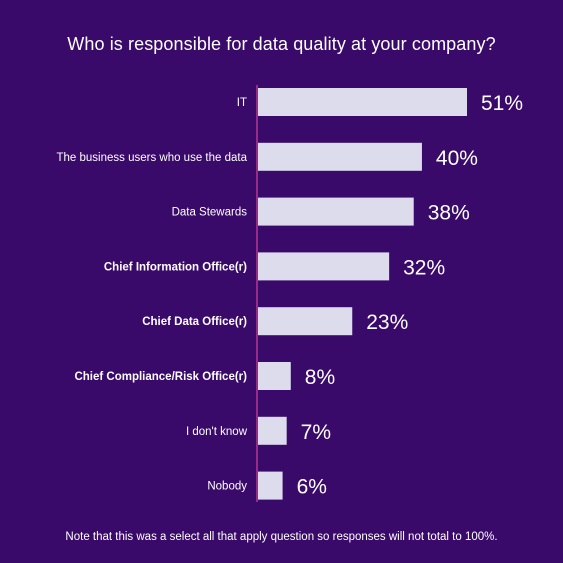 This screenshot has height=563, width=563. Describe the element at coordinates (160, 377) in the screenshot. I see `category-label: Chief Compliance/Risk Office(r)` at that location.